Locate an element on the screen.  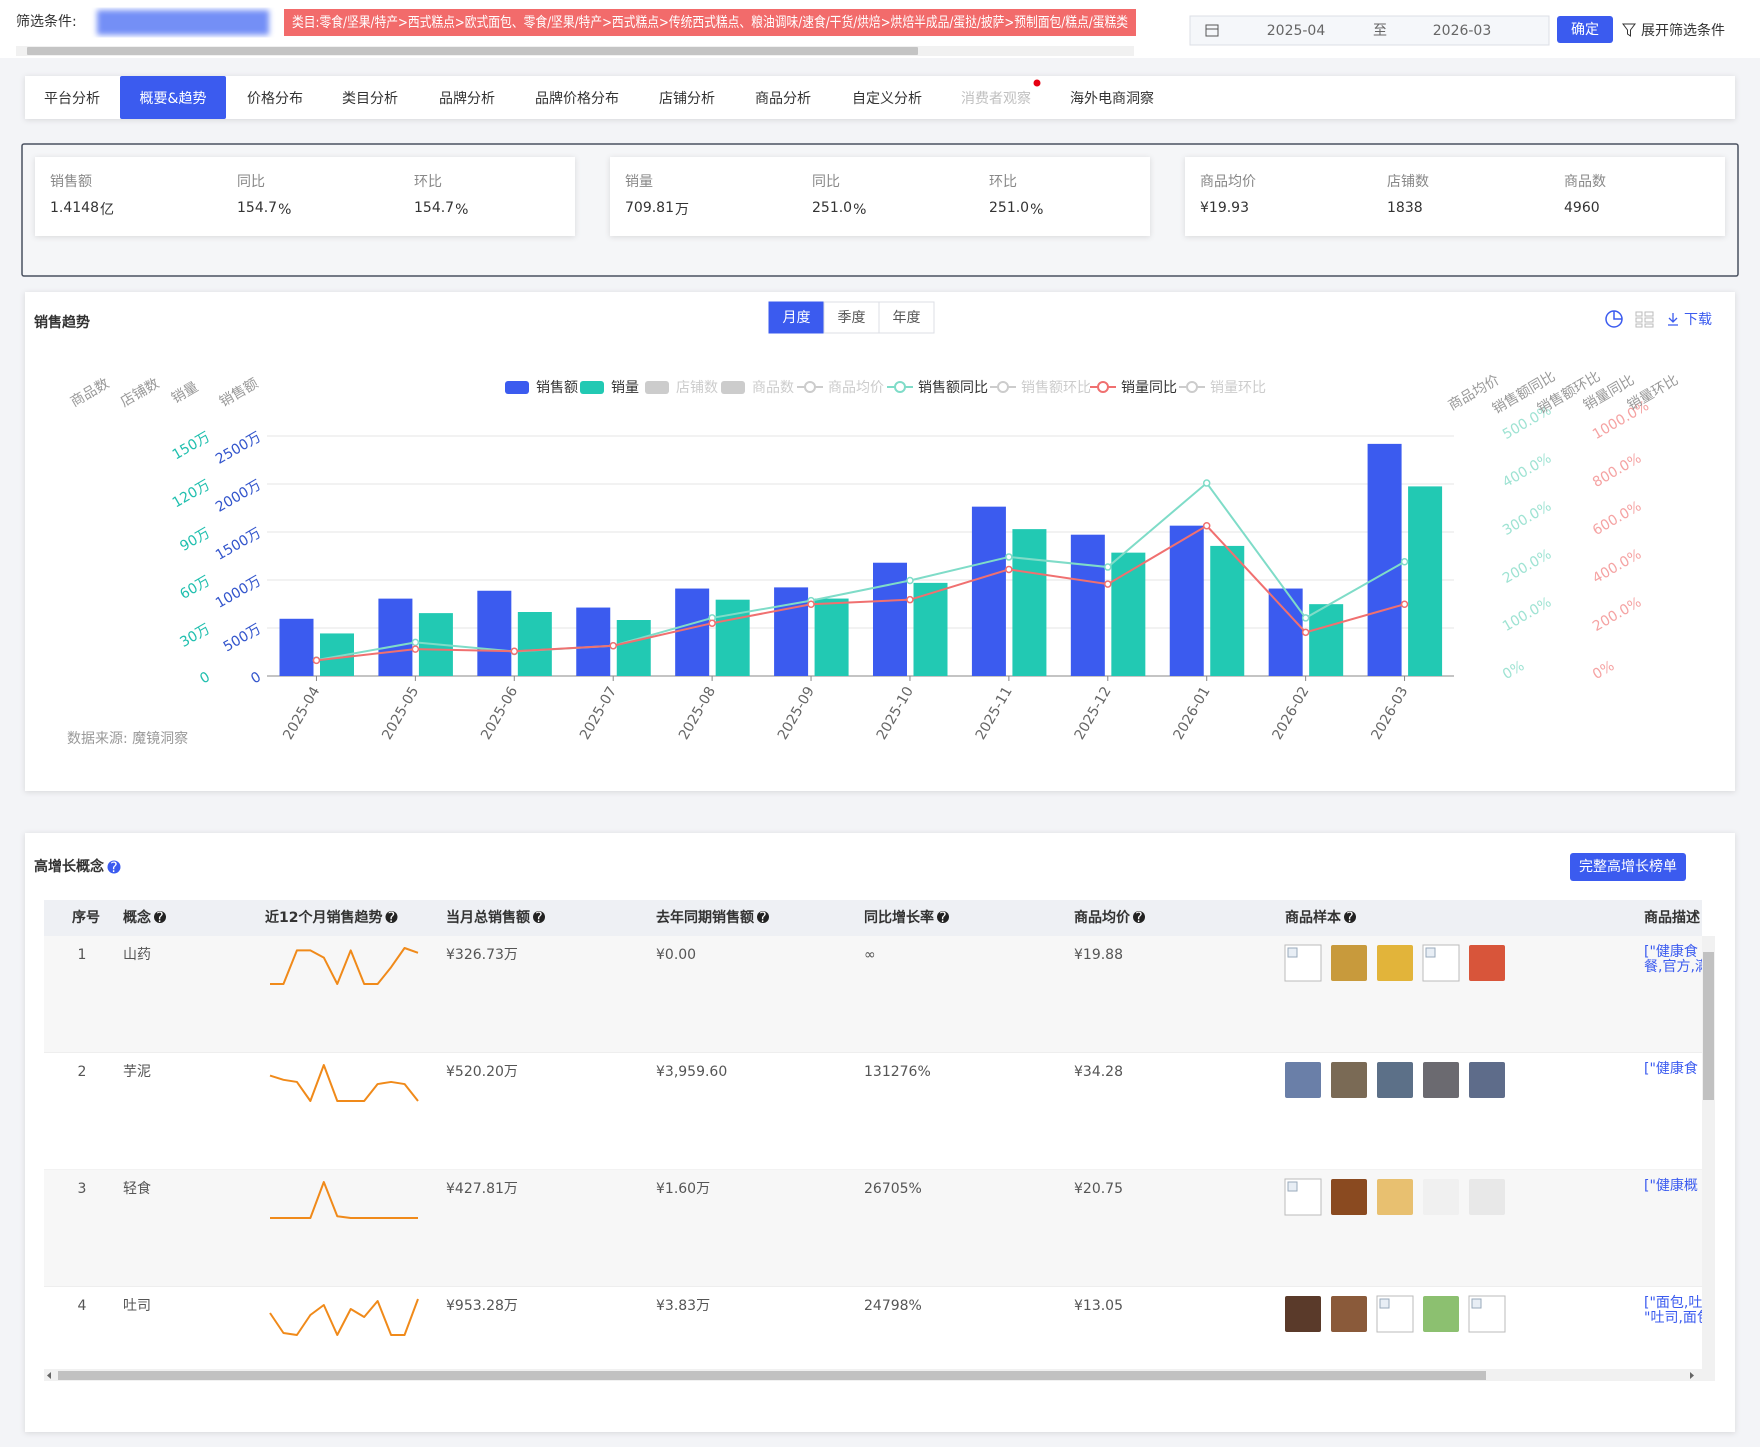
tab: 自定义分析 is located at coordinates (887, 99).